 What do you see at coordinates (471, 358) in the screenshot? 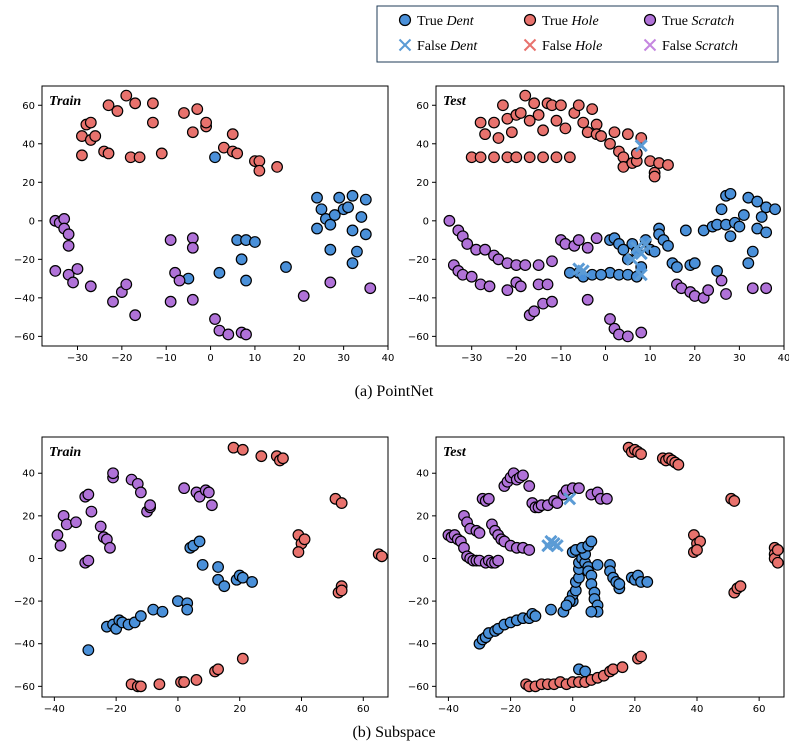
I see `x-tick-label: −30` at bounding box center [471, 358].